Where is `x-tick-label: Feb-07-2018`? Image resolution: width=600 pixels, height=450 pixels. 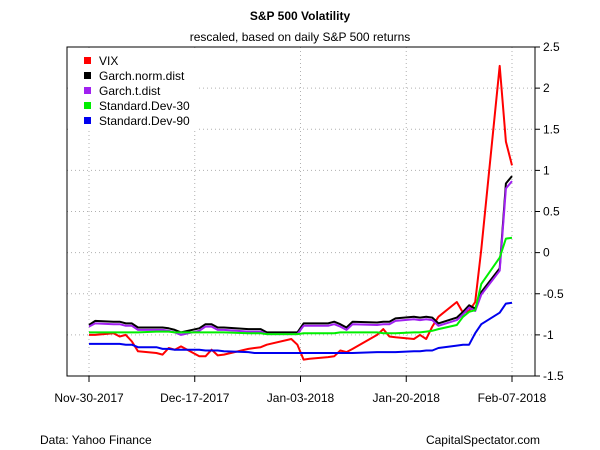
x-tick-label: Feb-07-2018 is located at coordinates (512, 398).